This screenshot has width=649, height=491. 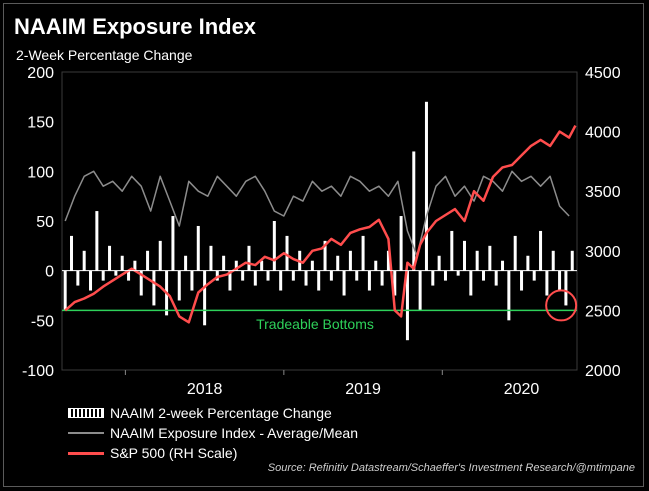 I want to click on red-line-icon, so click(x=86, y=453).